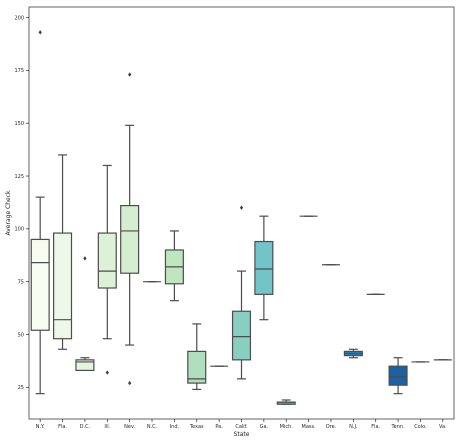  I want to click on x-tick-label: Ga., so click(264, 427).